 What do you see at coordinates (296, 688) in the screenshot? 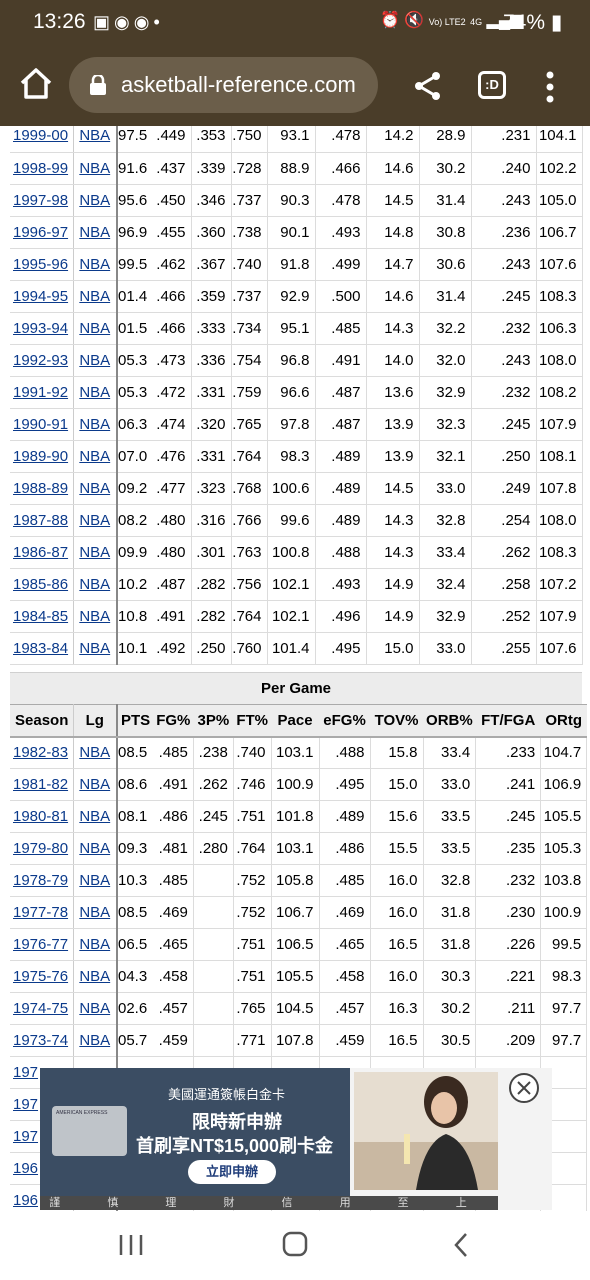
I see `table-caption: Per Game` at bounding box center [296, 688].